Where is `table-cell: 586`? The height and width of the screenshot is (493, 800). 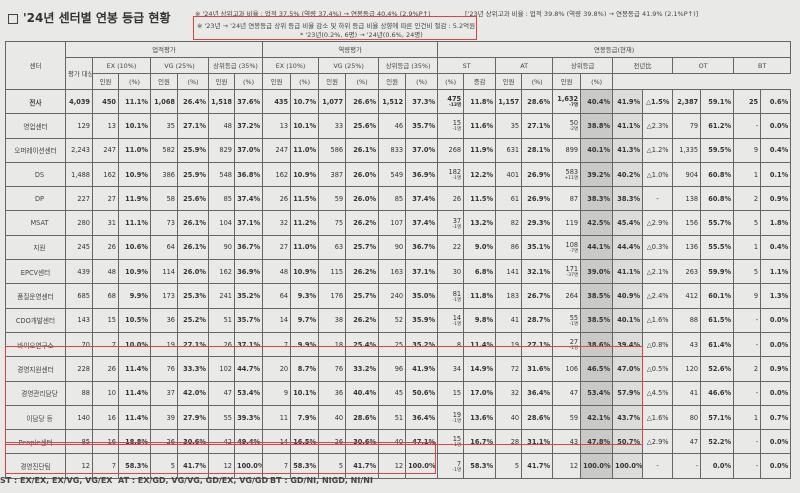 table-cell: 586 is located at coordinates (332, 150).